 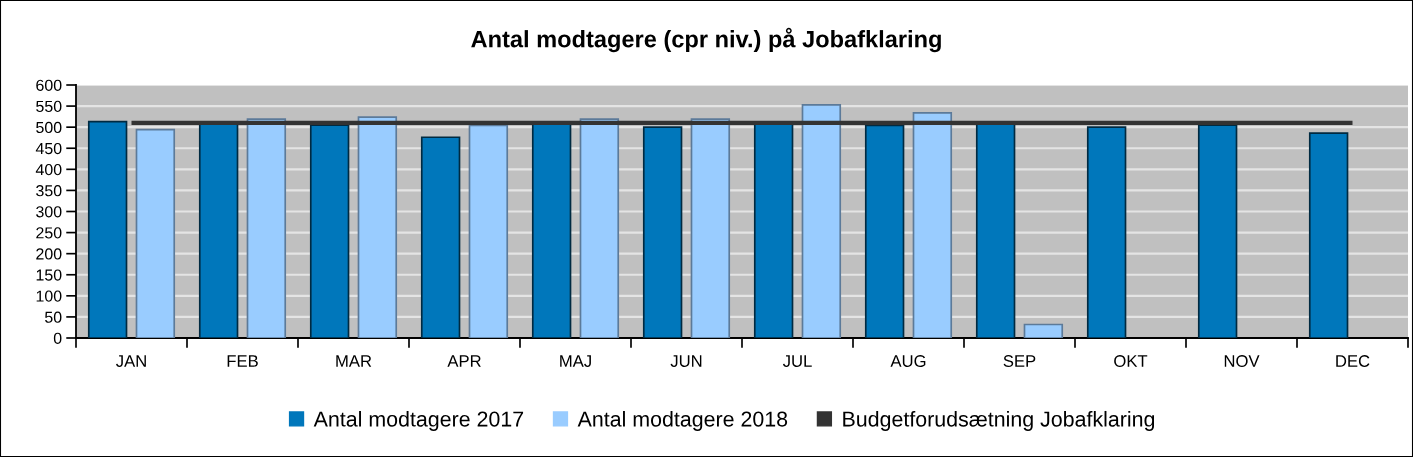 I want to click on x-tick-label: OKT, so click(x=1131, y=361).